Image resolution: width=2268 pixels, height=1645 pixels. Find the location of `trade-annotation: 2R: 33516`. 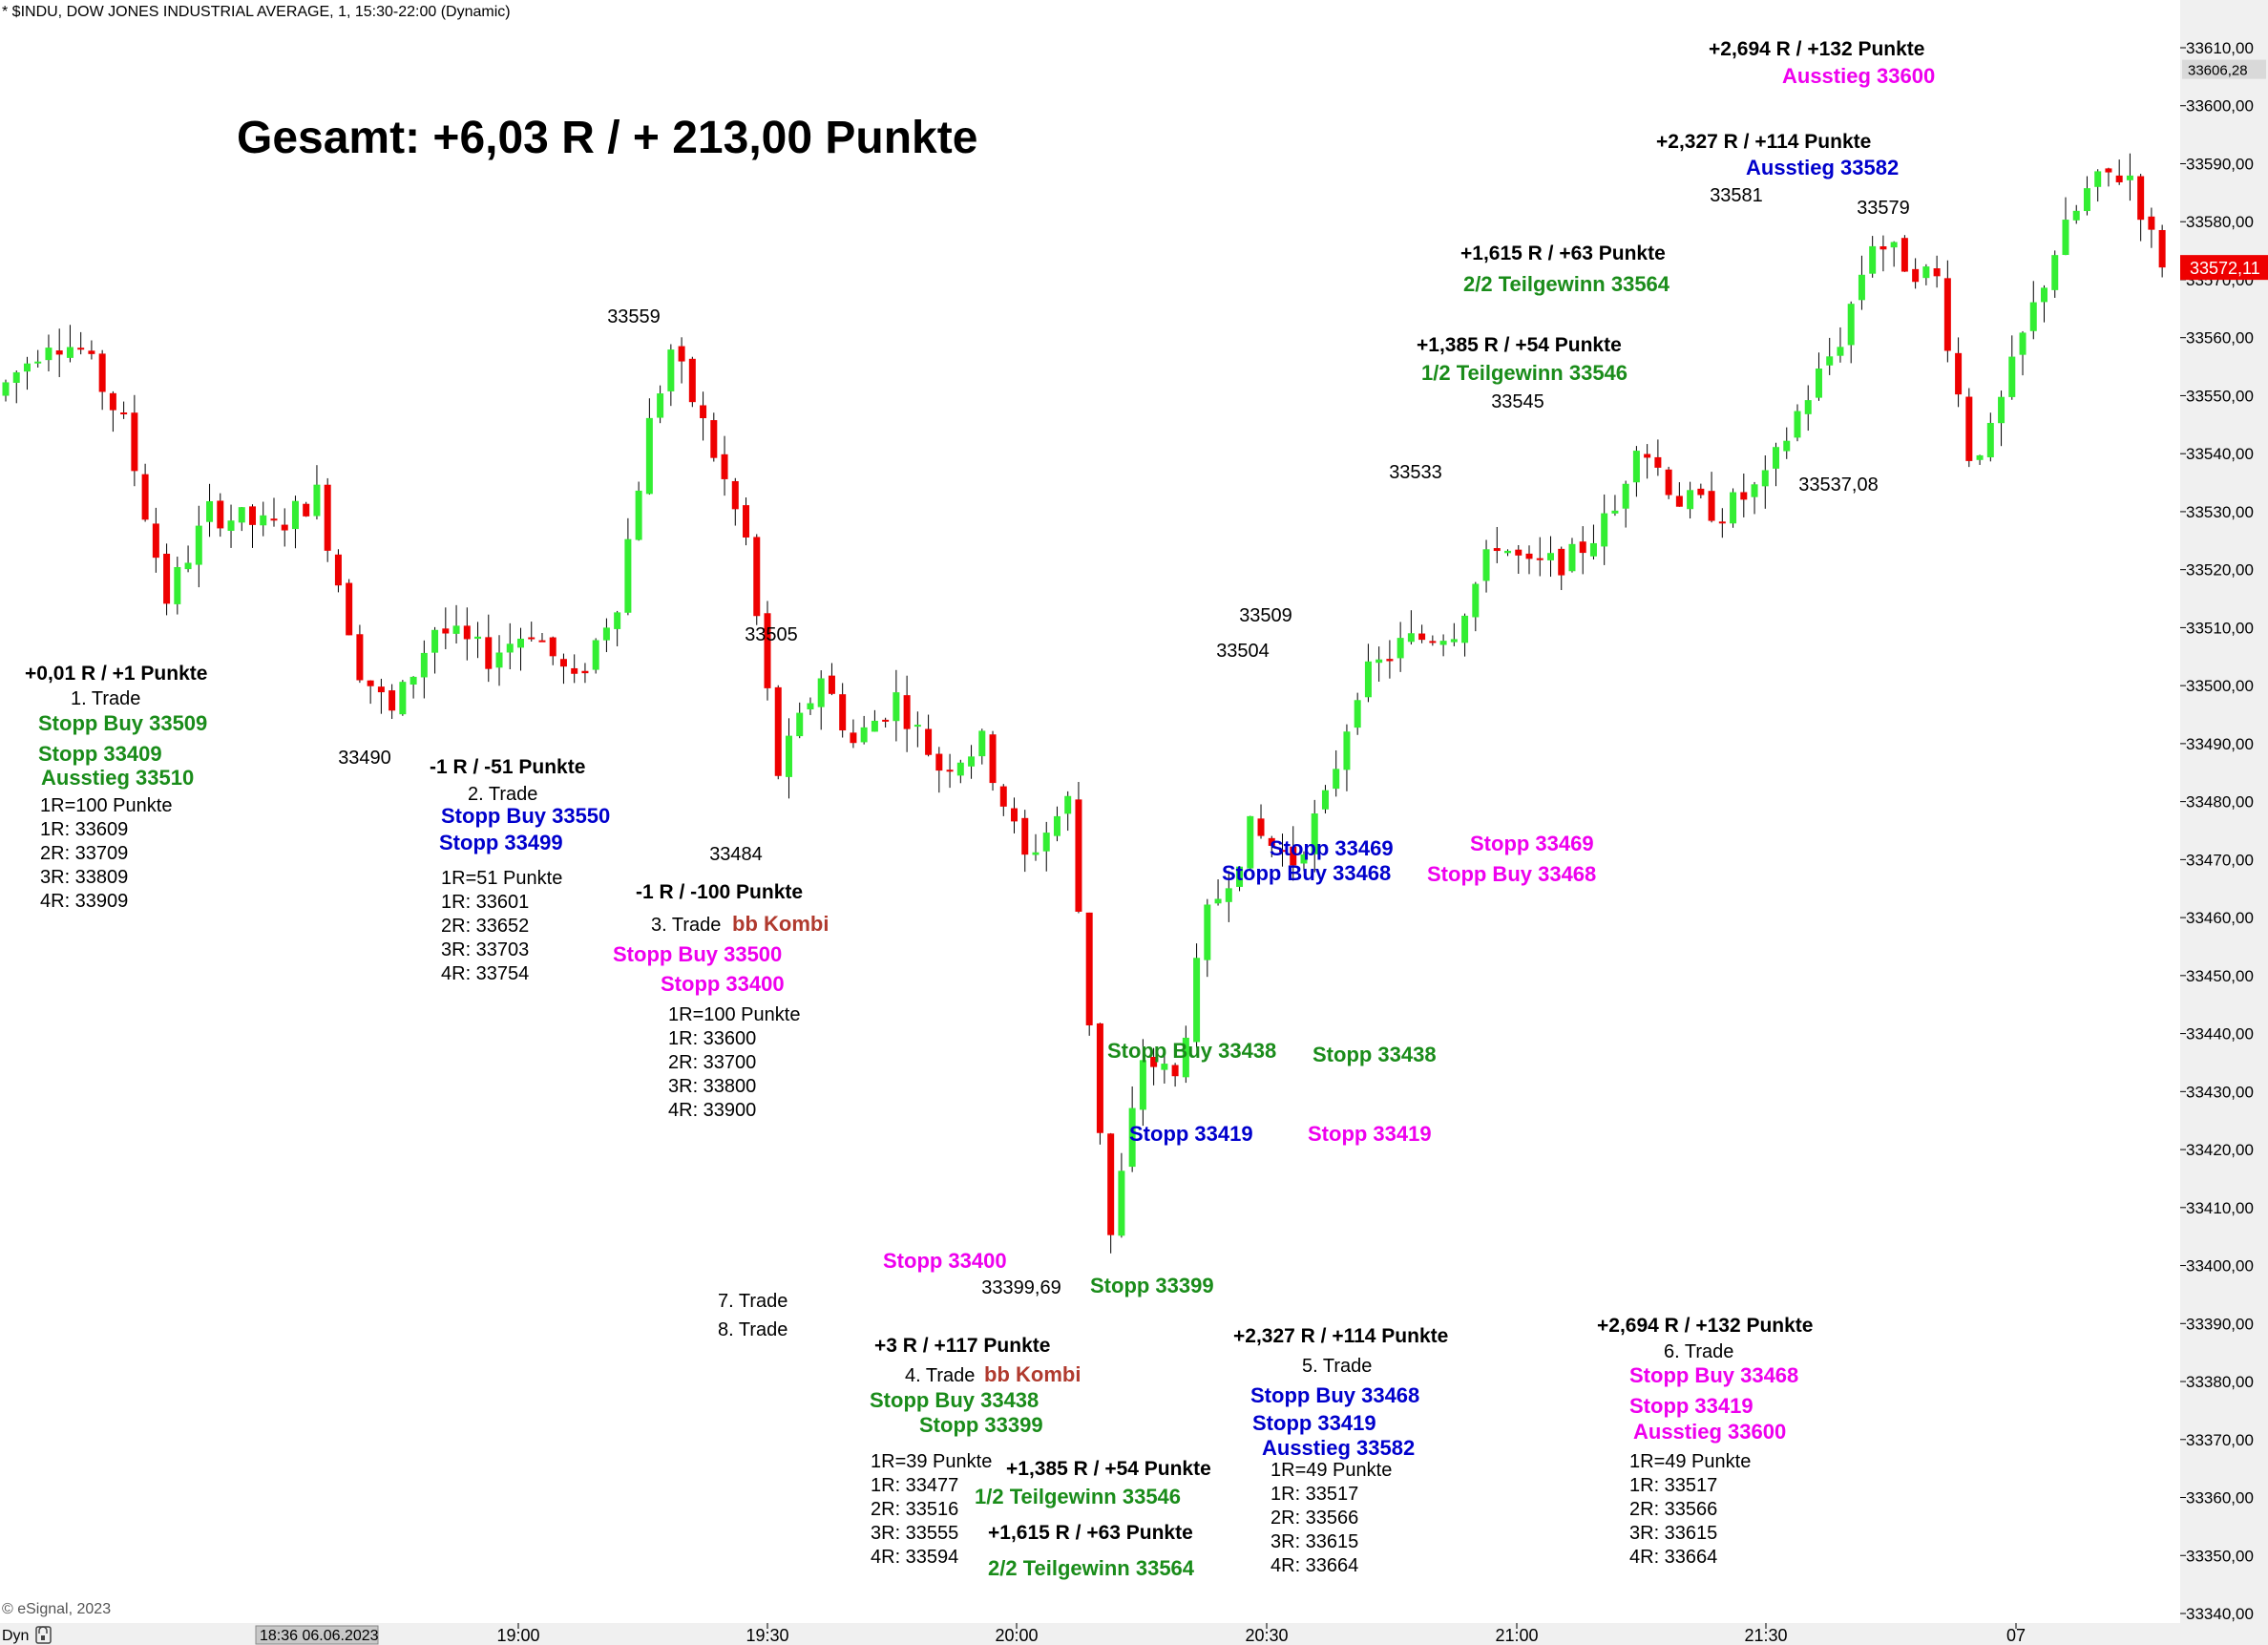

trade-annotation: 2R: 33516 is located at coordinates (915, 1509).